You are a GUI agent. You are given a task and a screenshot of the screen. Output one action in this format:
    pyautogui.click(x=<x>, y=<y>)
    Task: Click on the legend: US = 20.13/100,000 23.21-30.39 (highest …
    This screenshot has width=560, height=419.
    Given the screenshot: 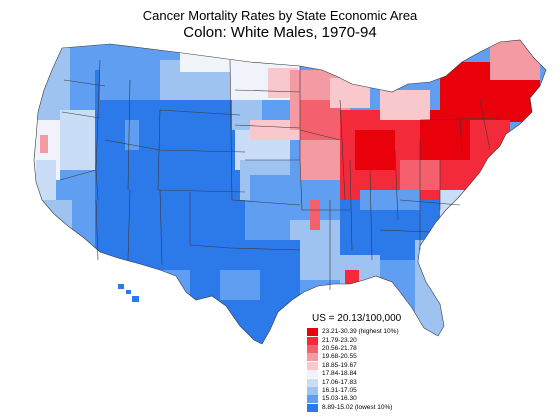 What is the action you would take?
    pyautogui.click(x=407, y=362)
    